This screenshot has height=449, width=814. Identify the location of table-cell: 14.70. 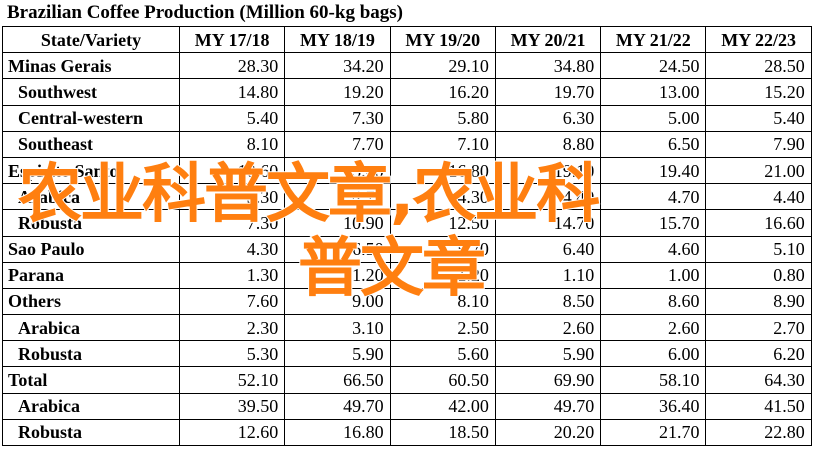
(548, 223).